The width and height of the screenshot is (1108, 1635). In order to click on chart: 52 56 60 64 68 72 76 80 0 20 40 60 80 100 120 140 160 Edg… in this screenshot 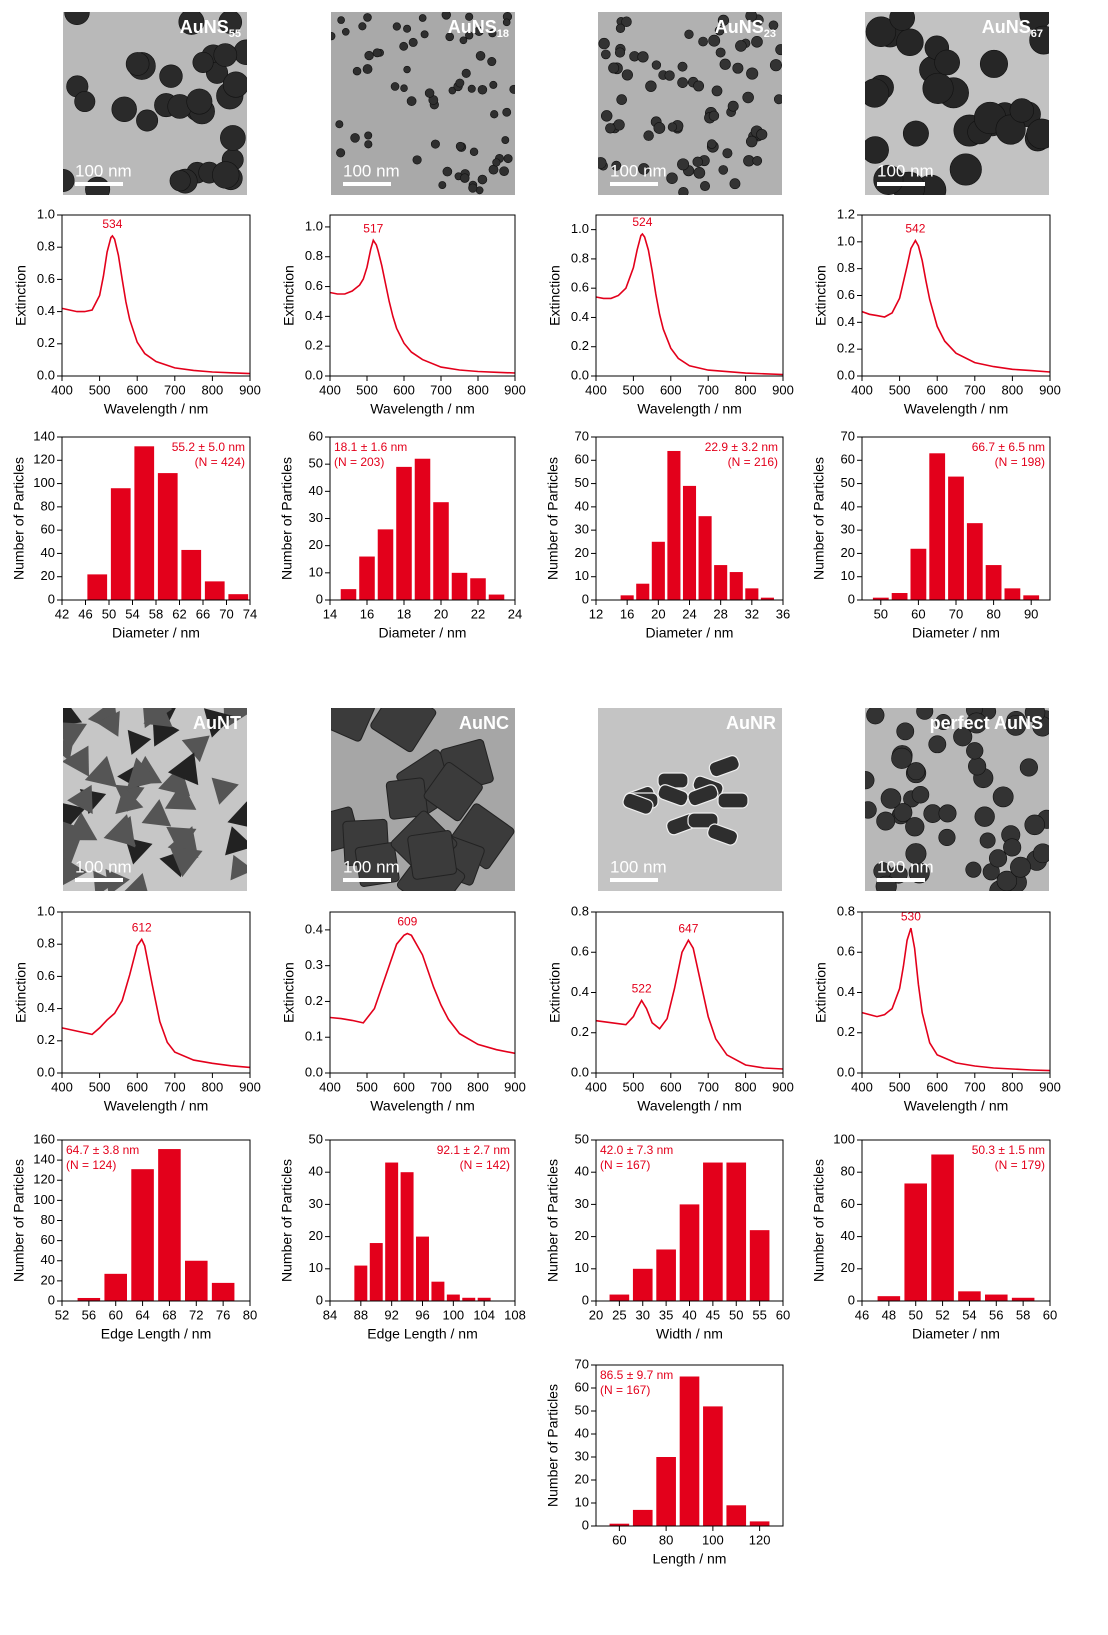, I will do `click(134, 1236)`.